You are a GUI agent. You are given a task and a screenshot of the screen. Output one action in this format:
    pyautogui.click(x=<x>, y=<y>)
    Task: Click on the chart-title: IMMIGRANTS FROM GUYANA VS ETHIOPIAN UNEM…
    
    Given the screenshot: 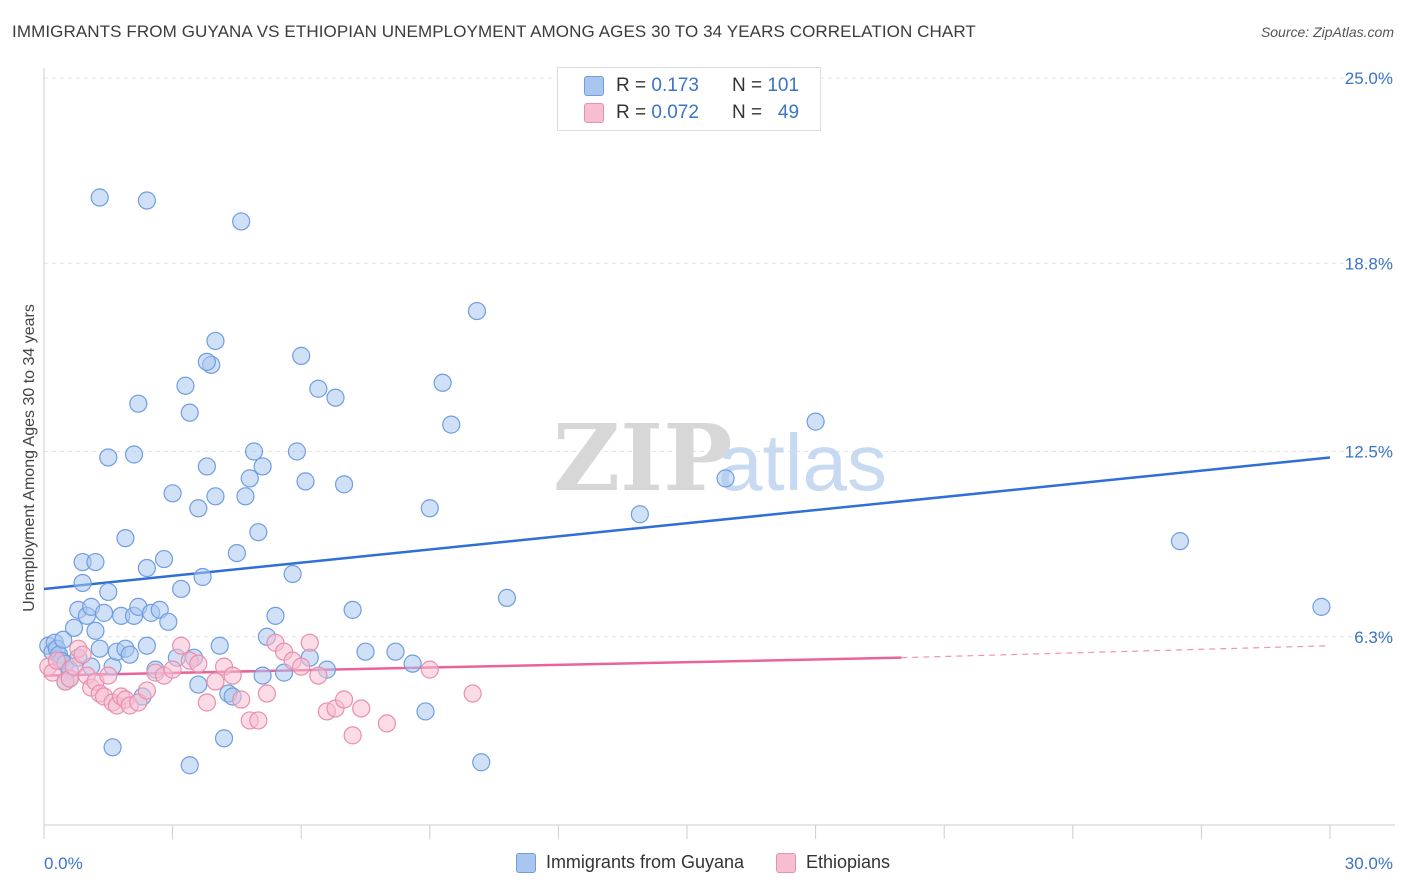 What is the action you would take?
    pyautogui.click(x=494, y=31)
    